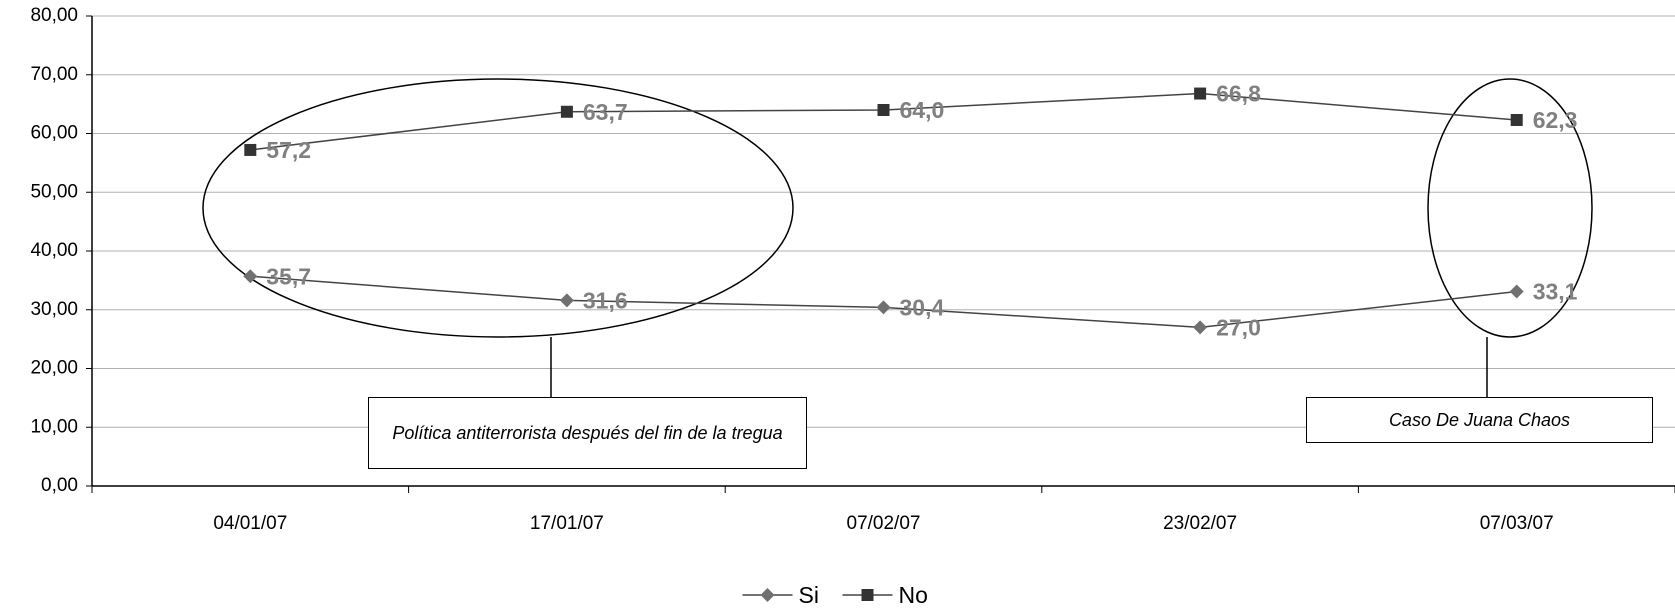  I want to click on legend-item: No, so click(885, 595).